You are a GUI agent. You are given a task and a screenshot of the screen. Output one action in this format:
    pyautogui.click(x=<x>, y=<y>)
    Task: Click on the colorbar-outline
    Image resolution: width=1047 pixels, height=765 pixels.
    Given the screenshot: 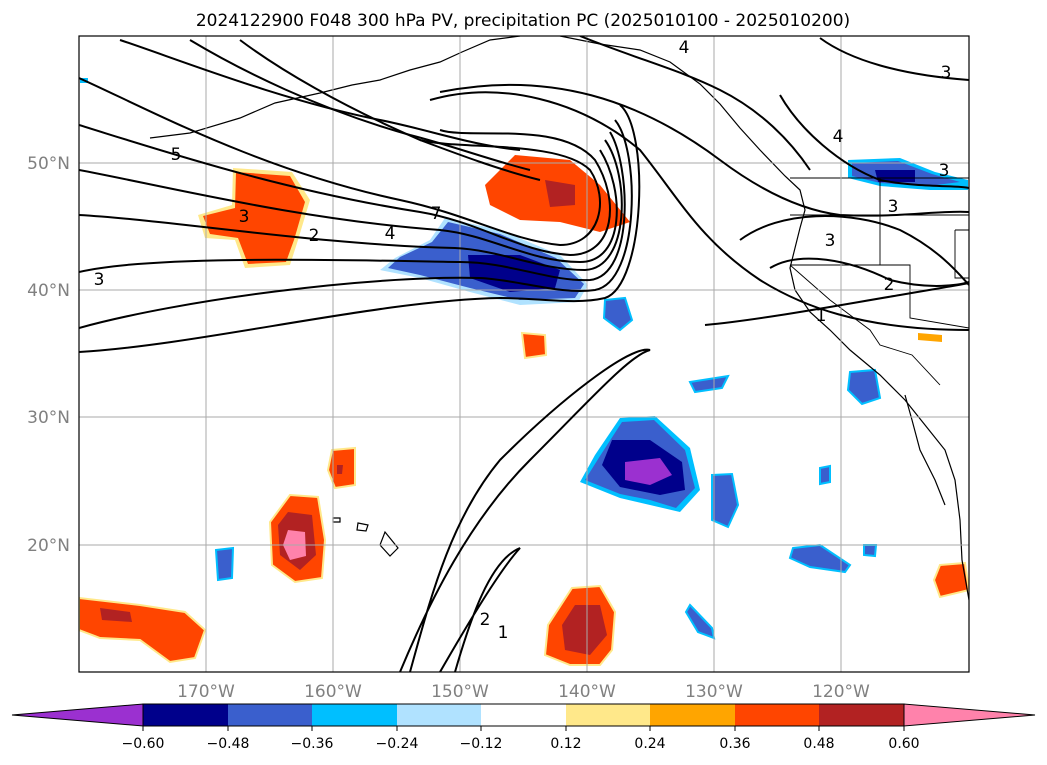 What is the action you would take?
    pyautogui.click(x=523, y=715)
    